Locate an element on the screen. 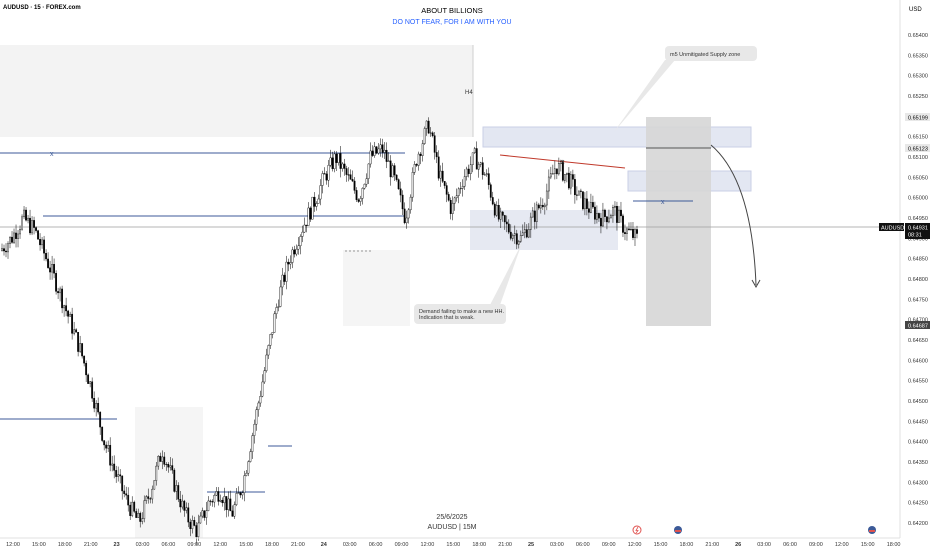 The image size is (932, 555). supply-callout-box is located at coordinates (711, 53).